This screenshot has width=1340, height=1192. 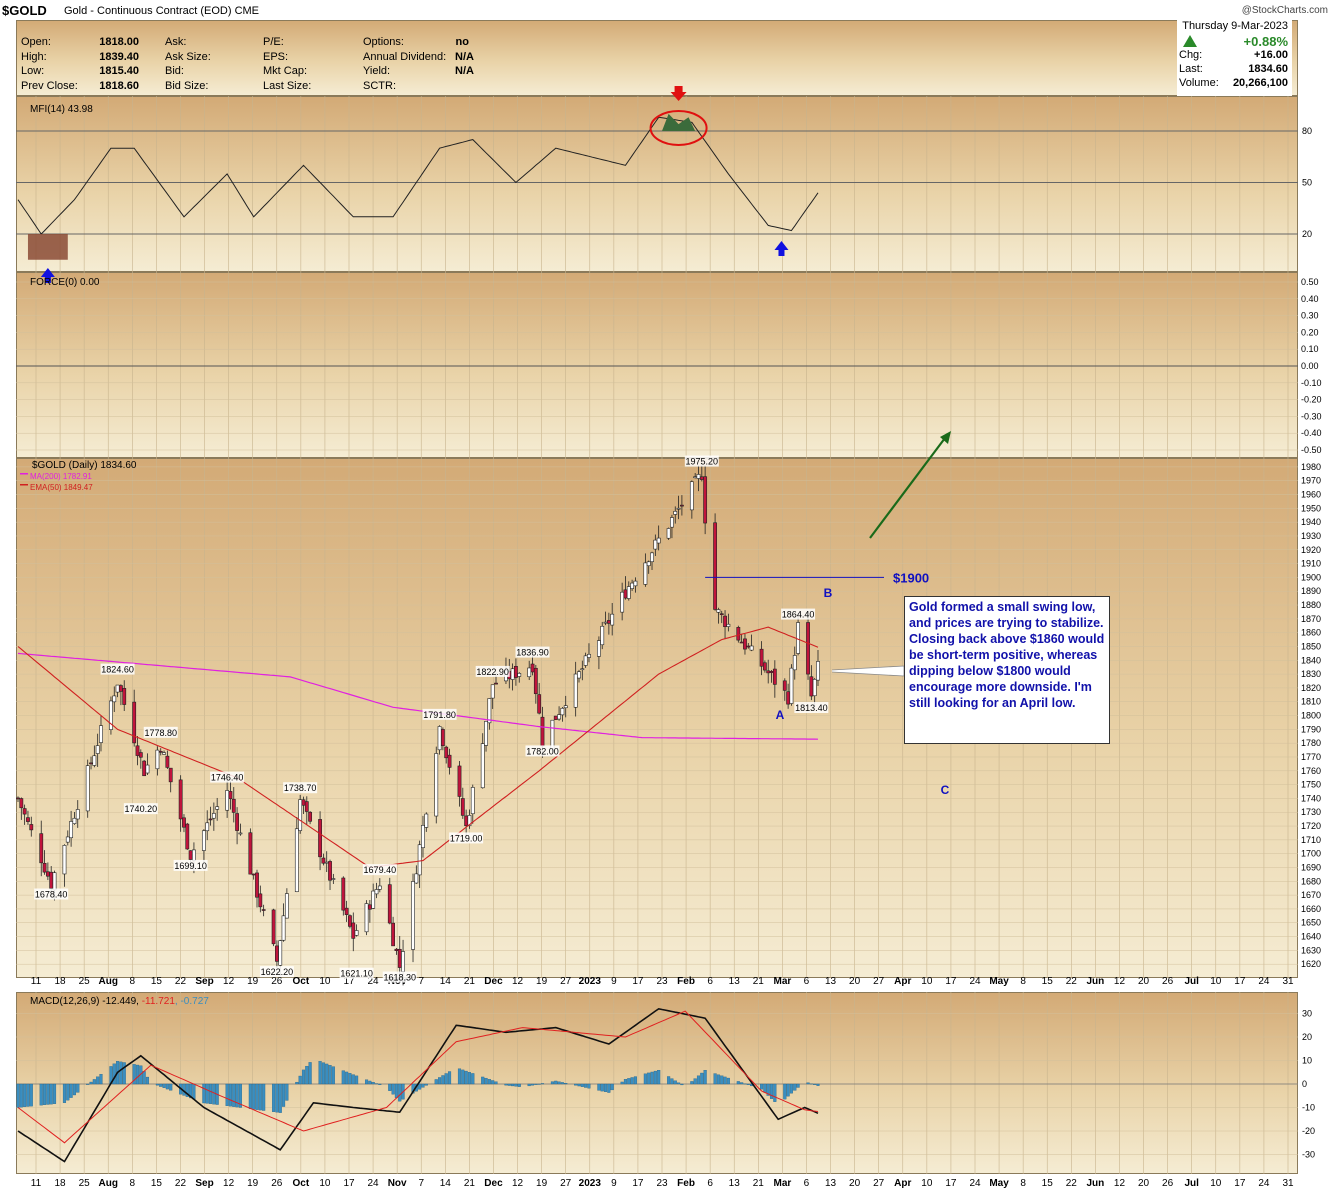 What do you see at coordinates (1310, 316) in the screenshot?
I see `force-tick-label: 0.30` at bounding box center [1310, 316].